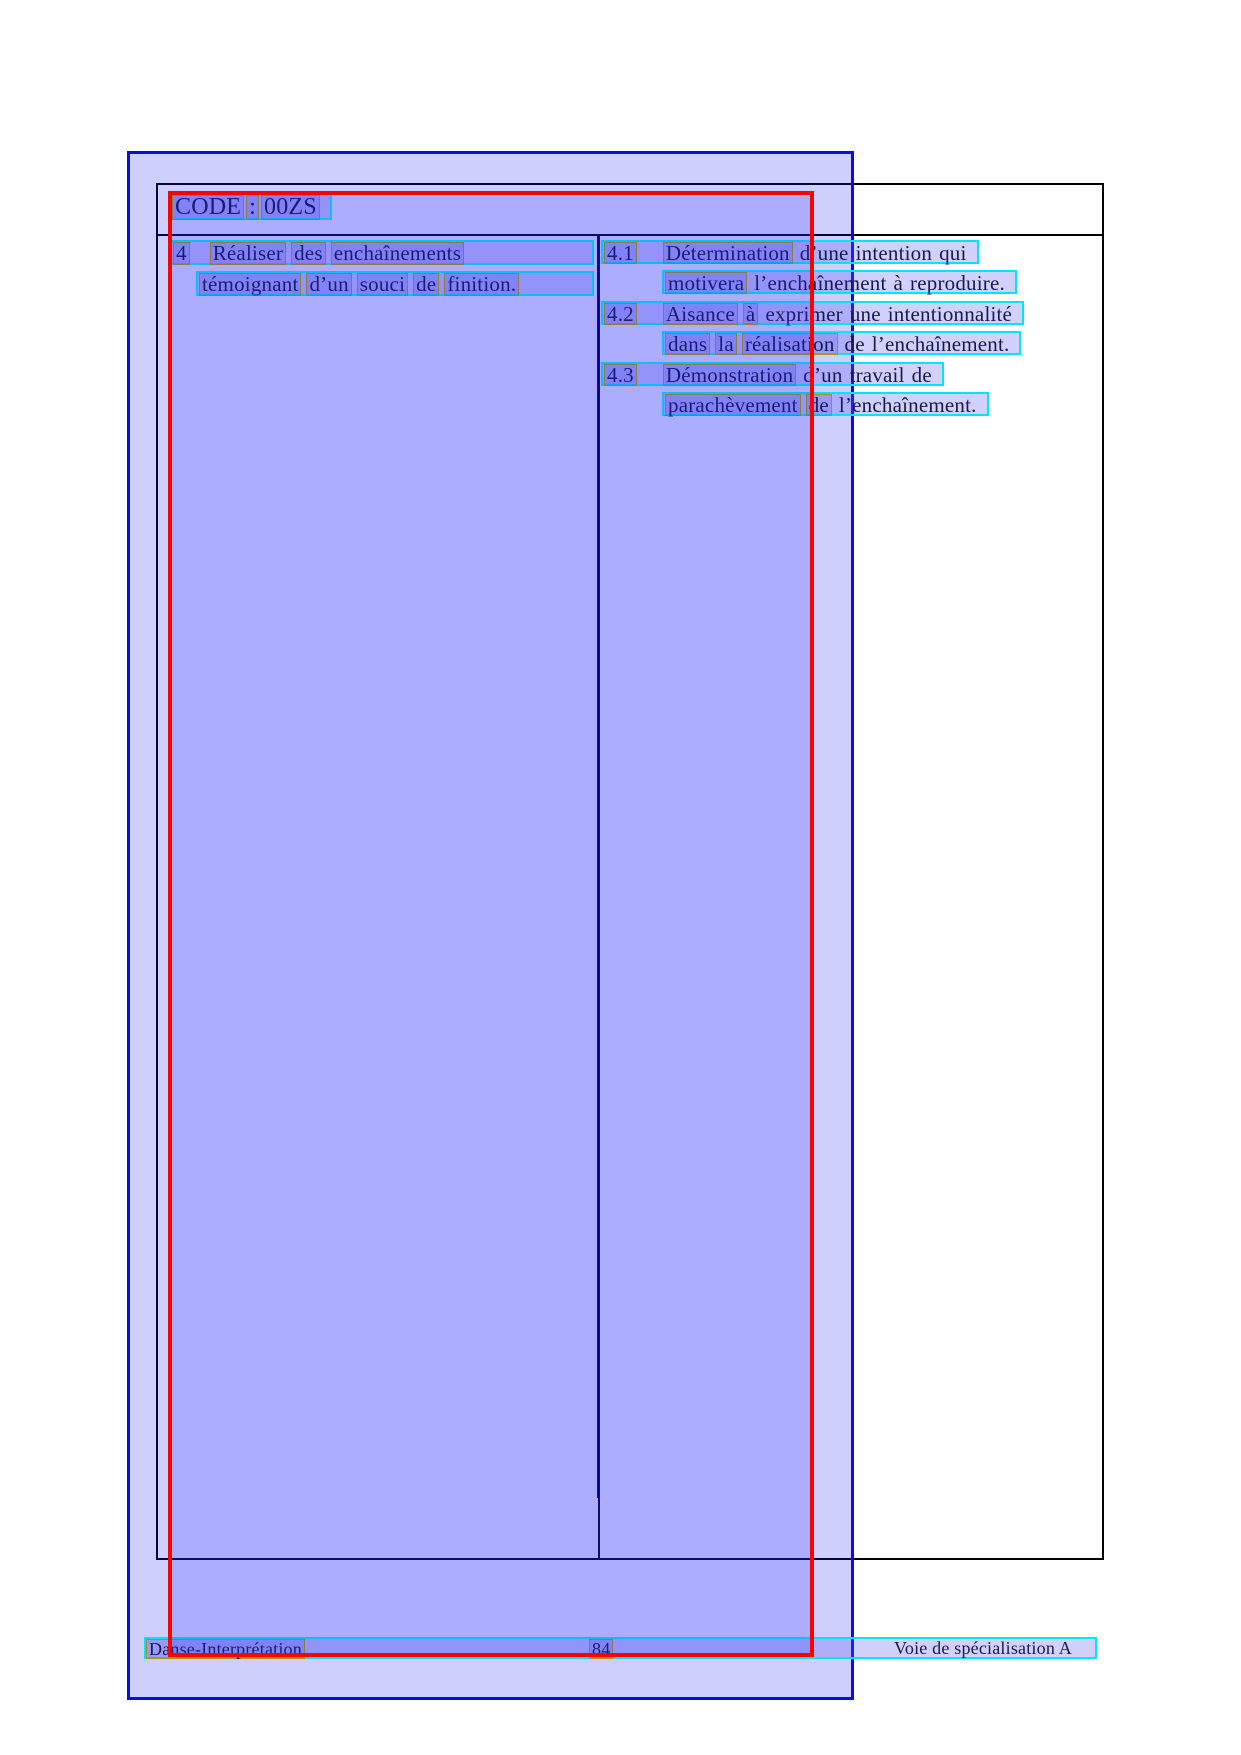  Describe the element at coordinates (382, 284) in the screenshot. I see `word-highlight-box: souci` at that location.